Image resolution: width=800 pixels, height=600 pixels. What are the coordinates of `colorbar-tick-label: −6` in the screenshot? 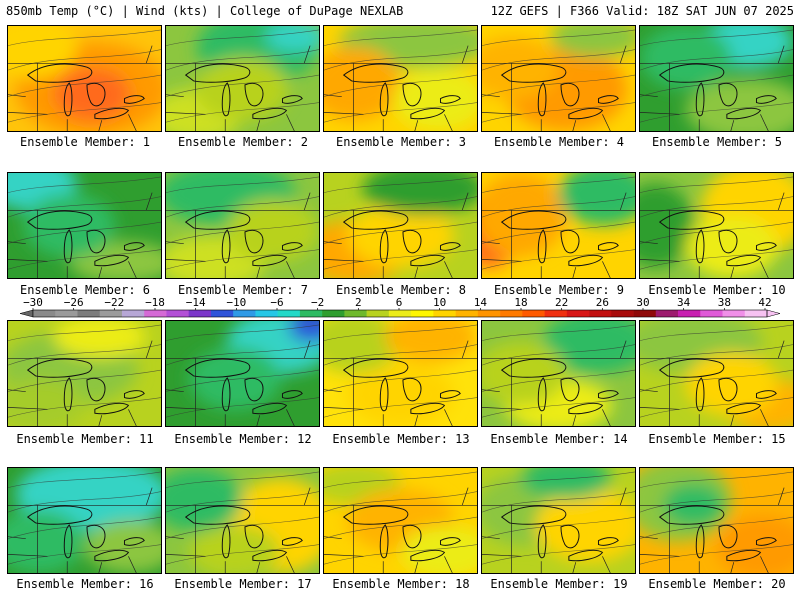 It's located at (276, 302).